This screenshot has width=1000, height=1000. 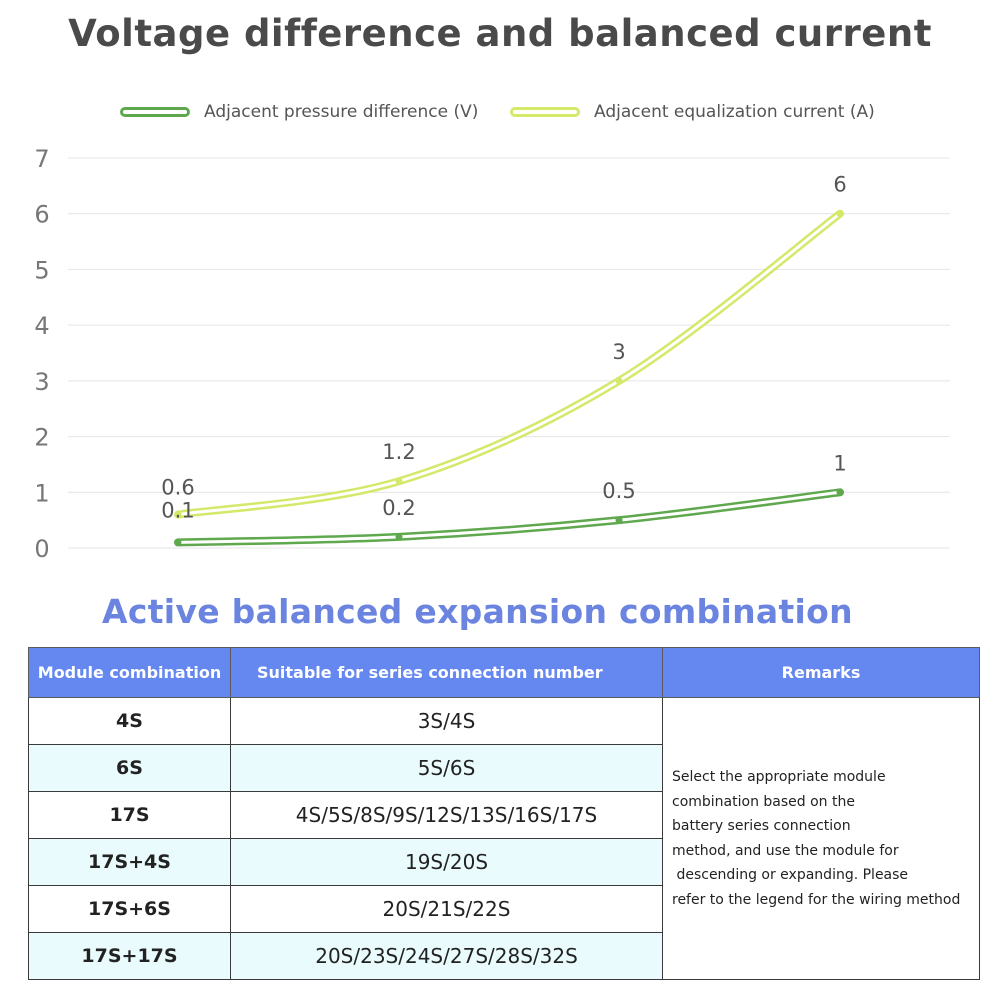 What do you see at coordinates (41, 382) in the screenshot?
I see `y-tick-label: 3` at bounding box center [41, 382].